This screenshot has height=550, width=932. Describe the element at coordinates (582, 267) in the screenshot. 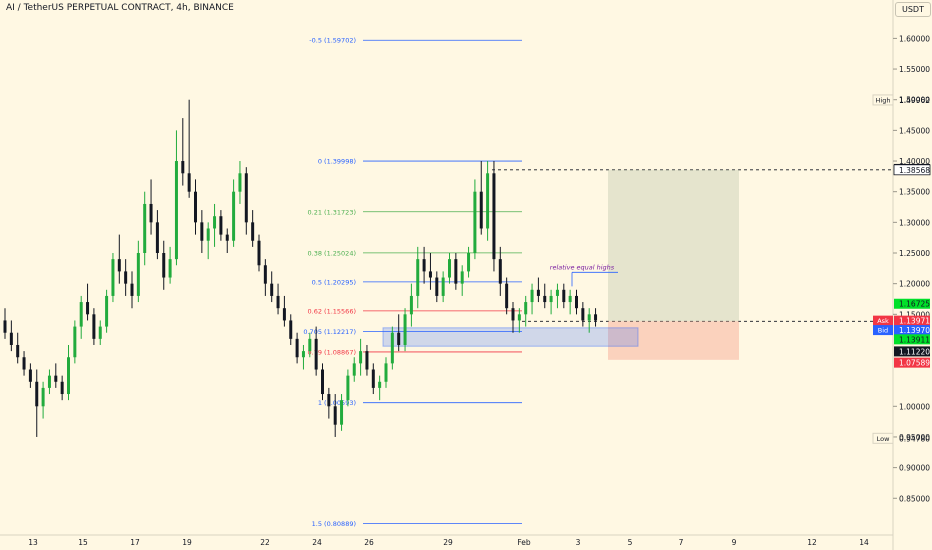

I see `equal-highs-label: relative equal highs` at that location.